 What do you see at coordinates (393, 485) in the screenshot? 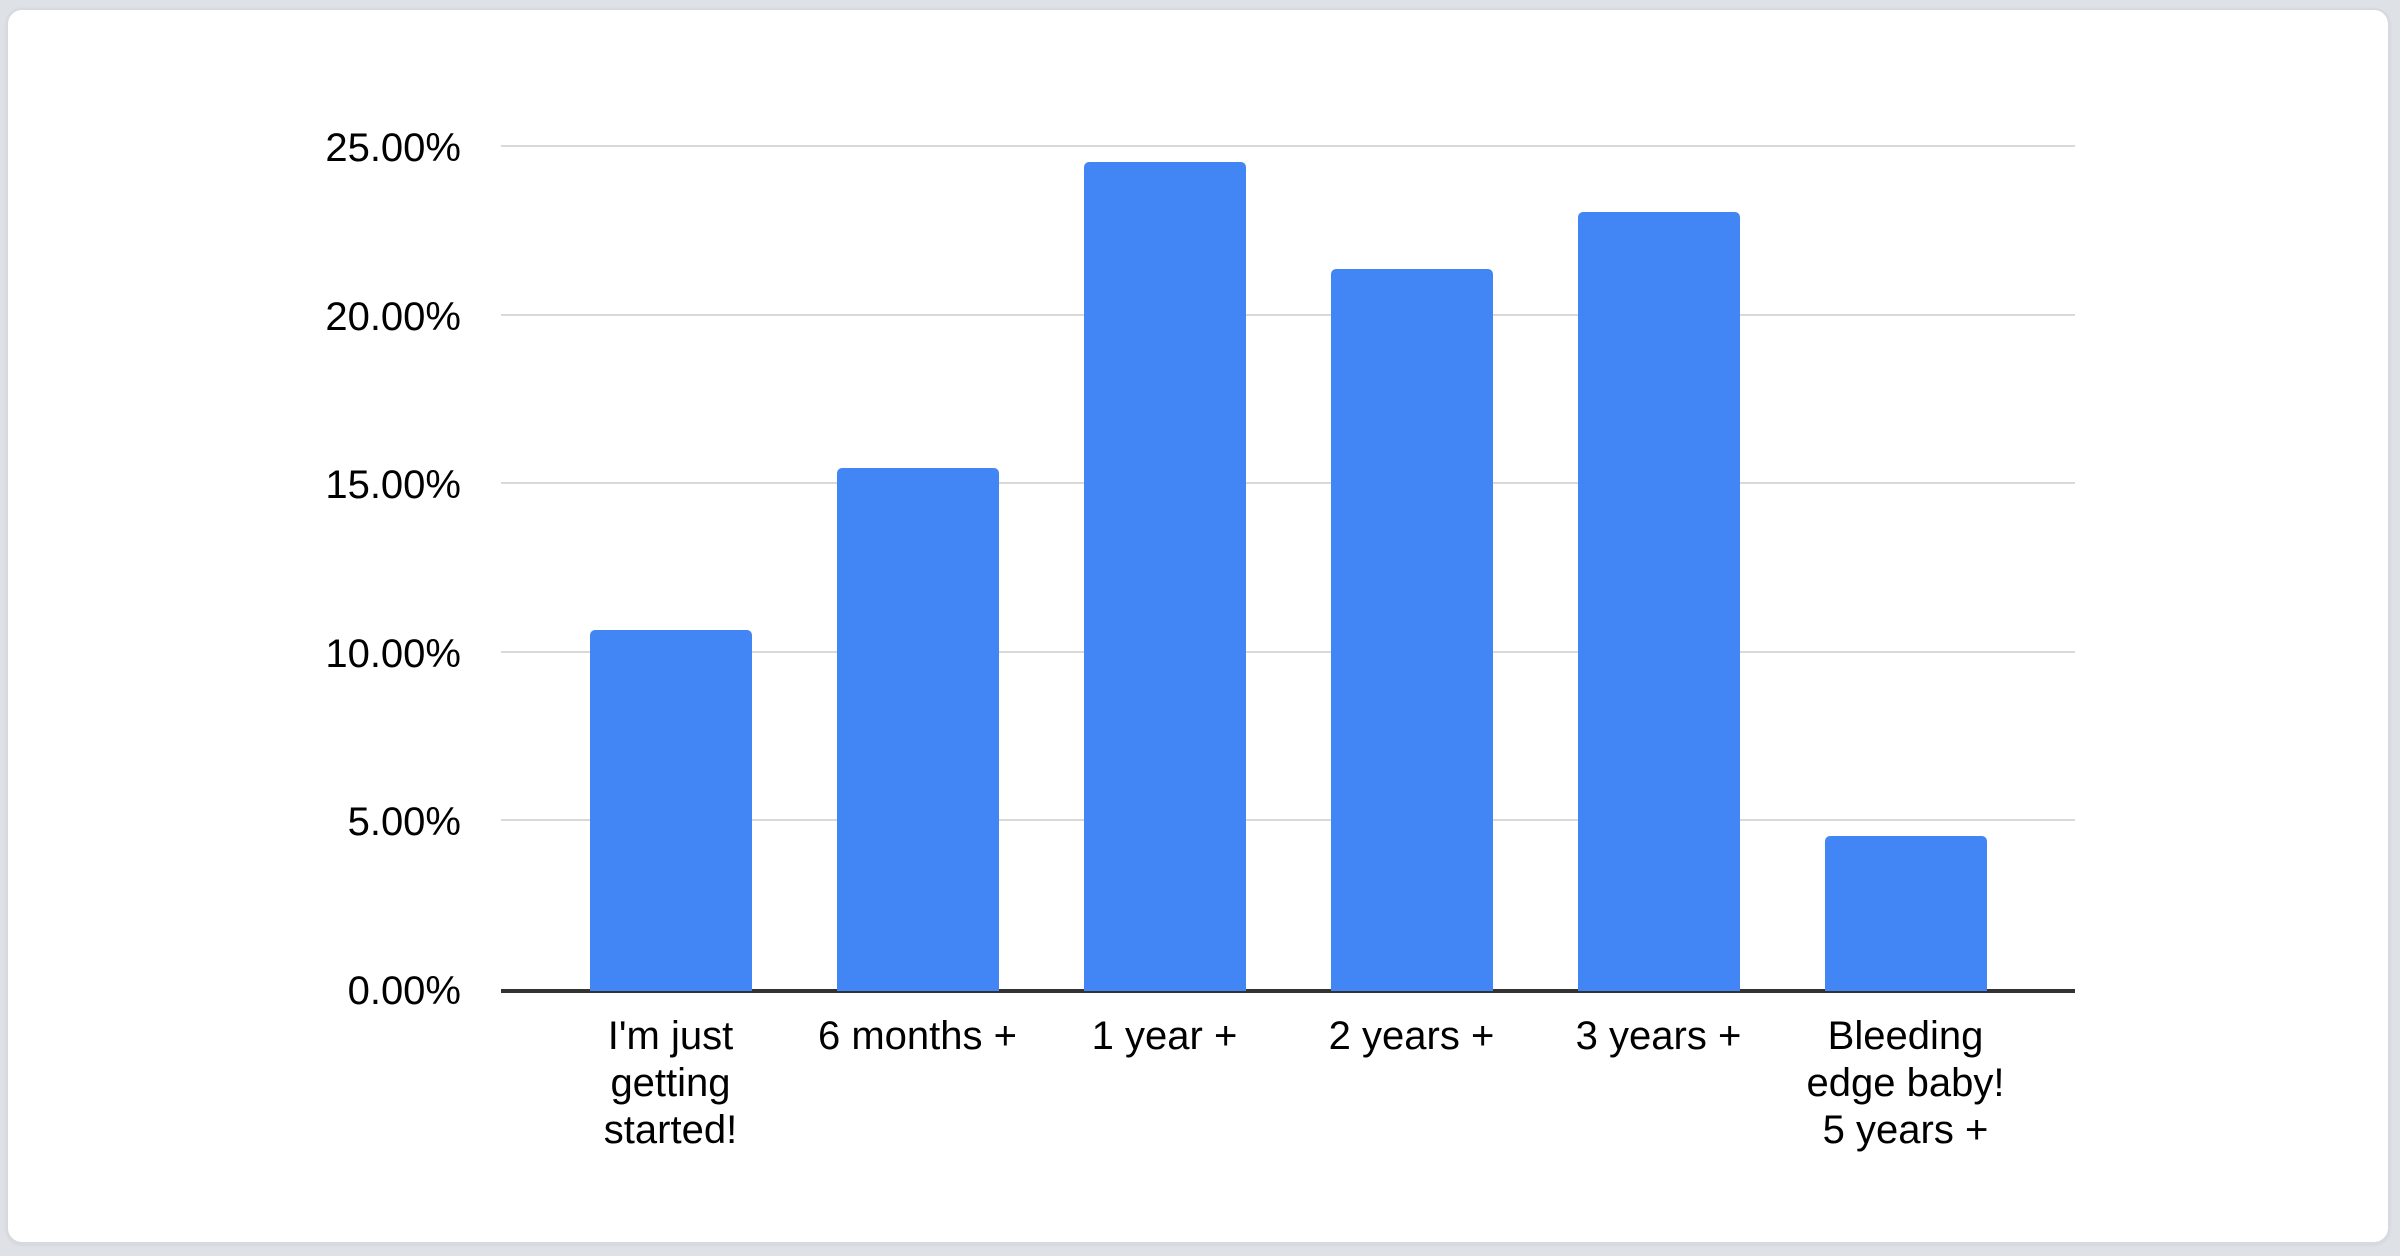
I see `y-tick-label: 15.00%` at bounding box center [393, 485].